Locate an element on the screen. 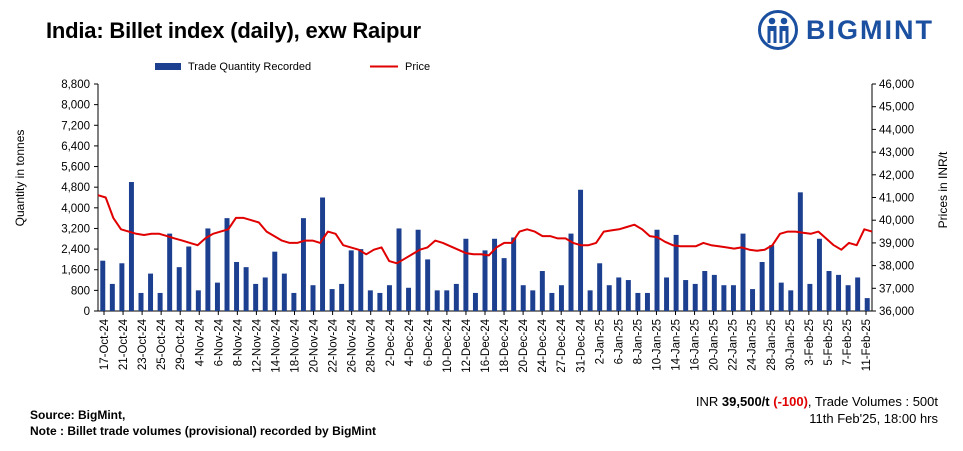 The height and width of the screenshot is (451, 963). x-tick-label: 22-Nov-24 is located at coordinates (334, 345).